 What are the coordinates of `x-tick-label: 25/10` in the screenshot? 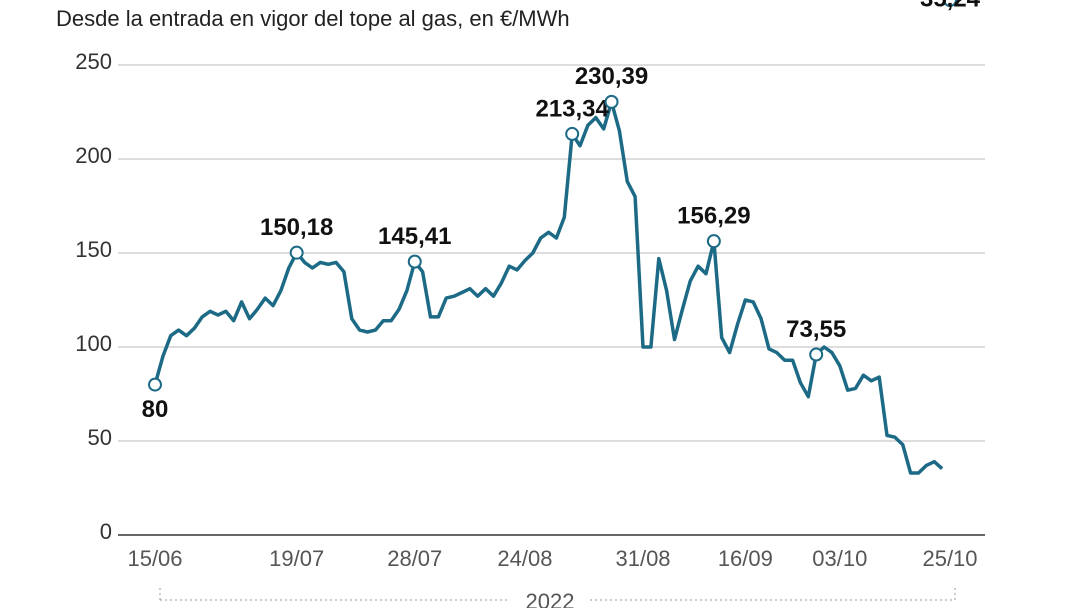 It's located at (949, 558).